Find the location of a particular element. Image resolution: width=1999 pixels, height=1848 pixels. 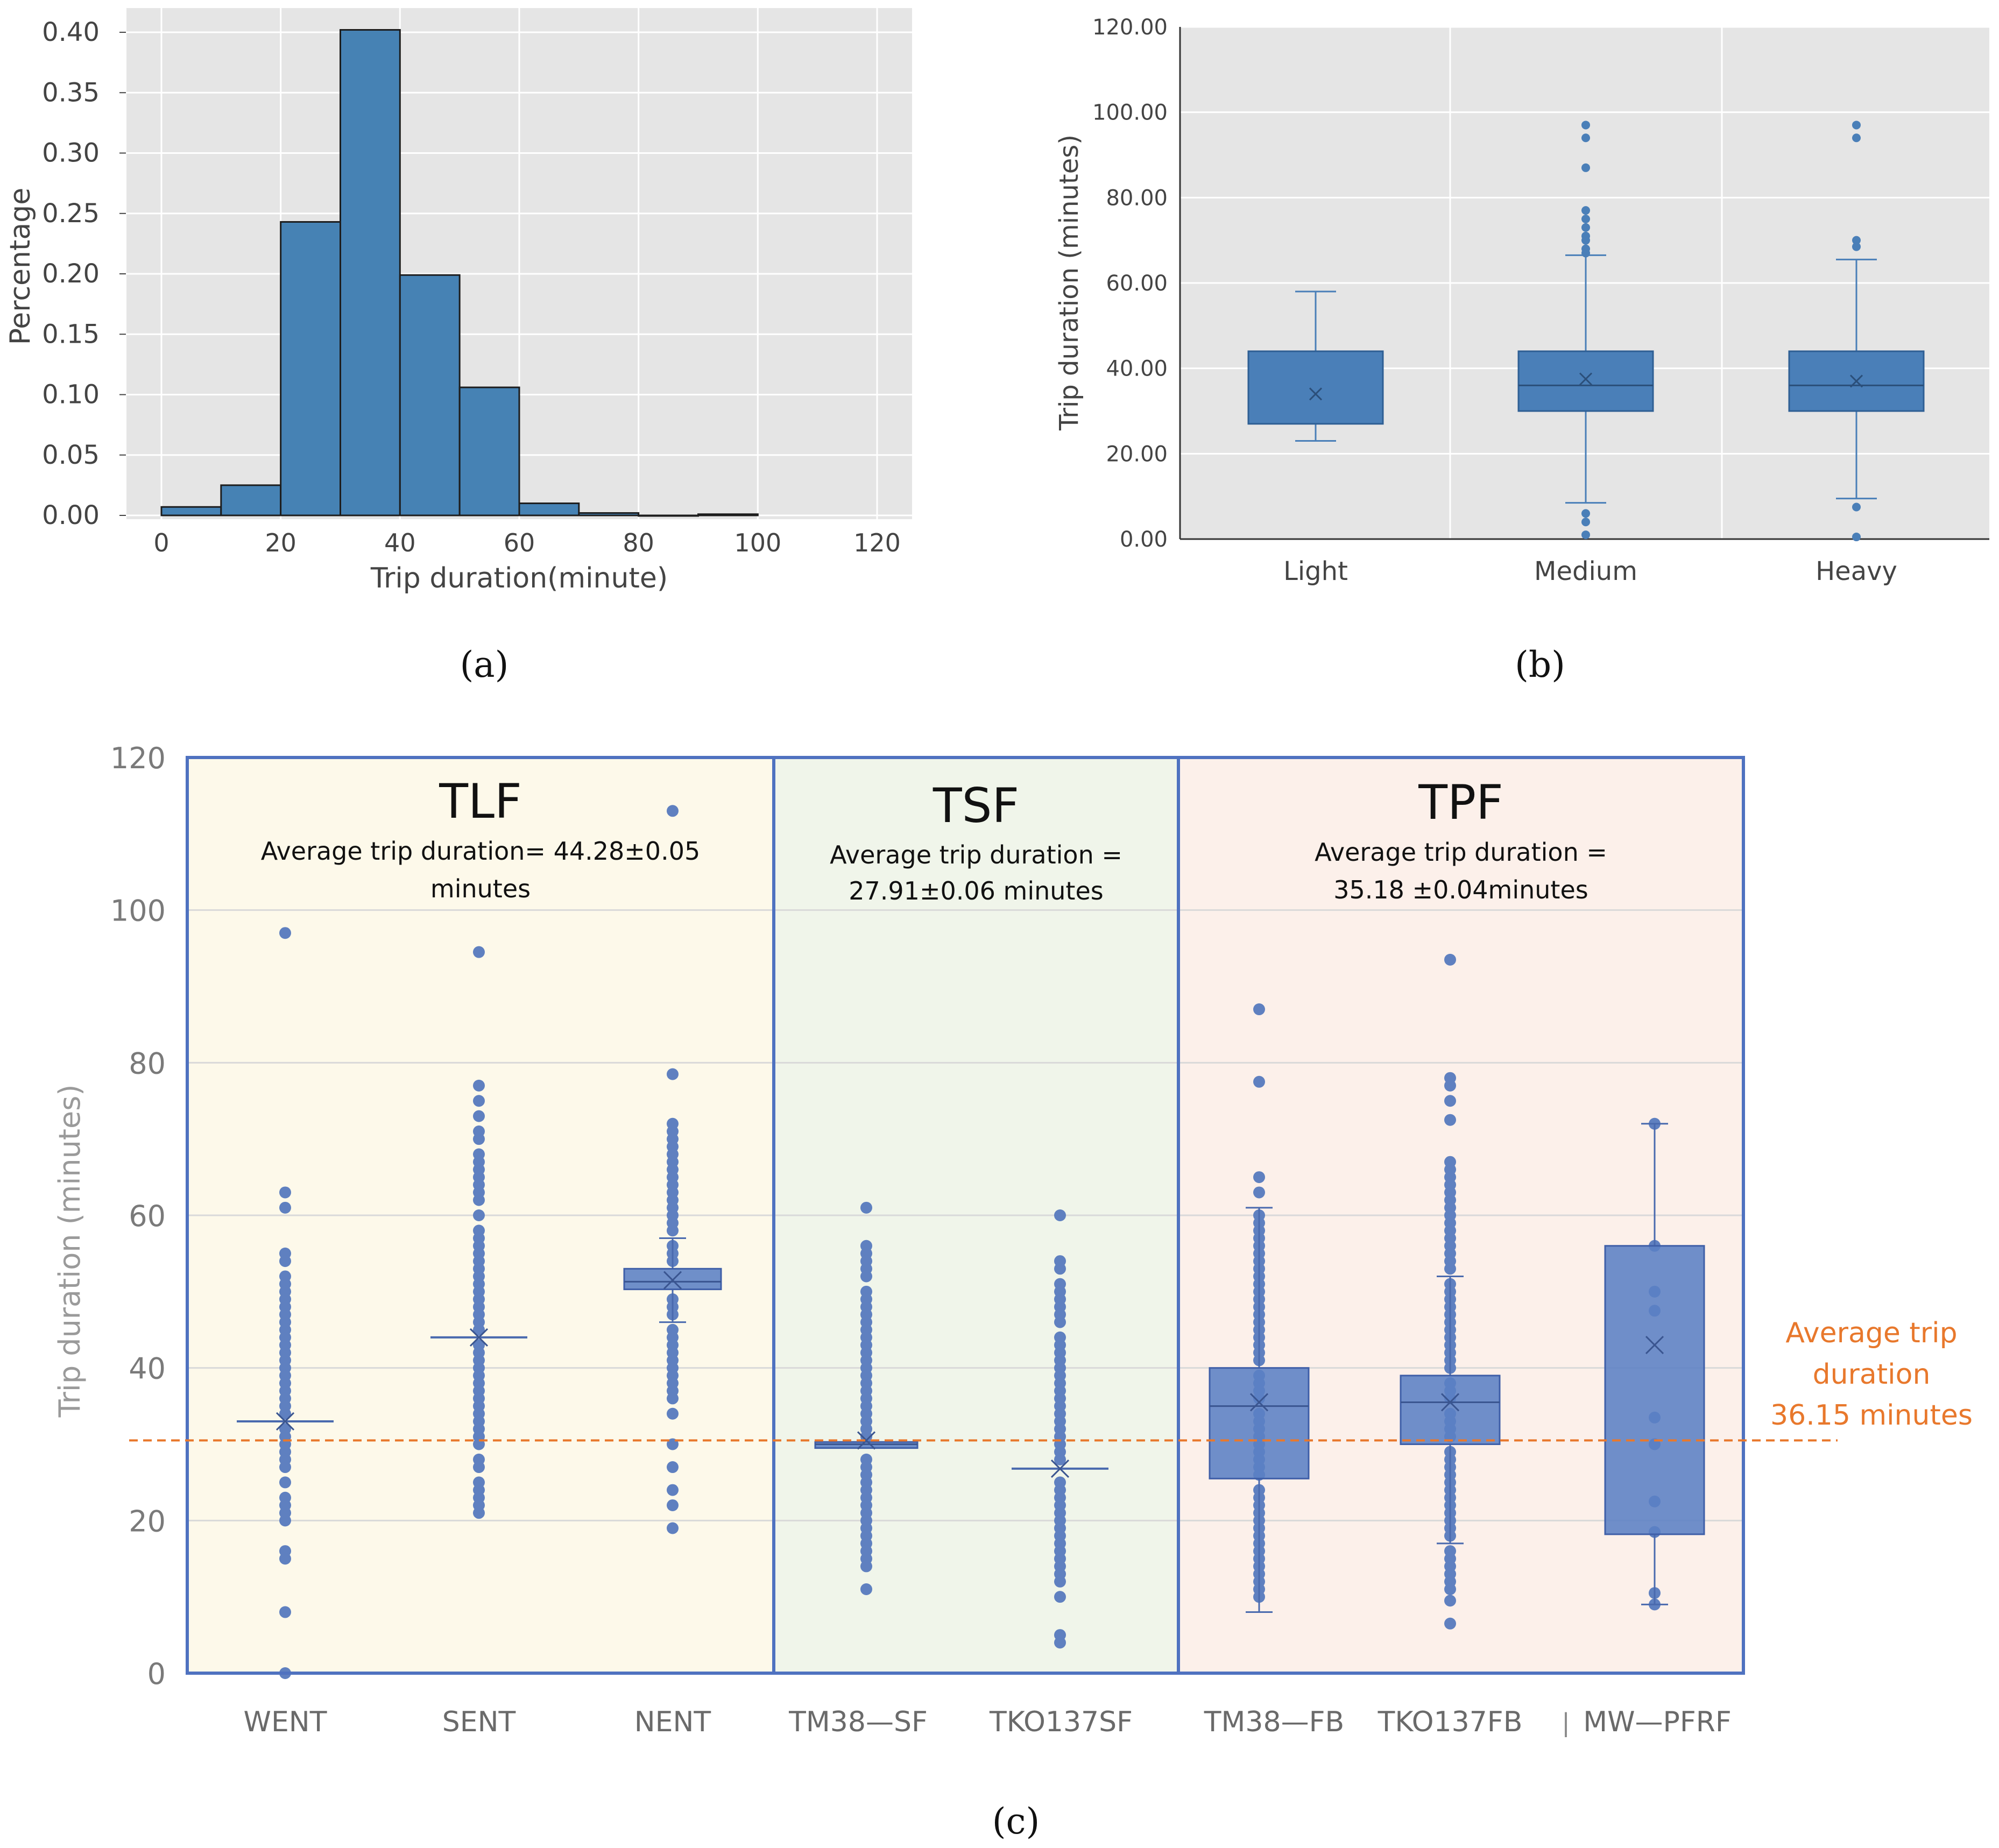

group-average-tsf-line1: Average trip duration = is located at coordinates (976, 855).